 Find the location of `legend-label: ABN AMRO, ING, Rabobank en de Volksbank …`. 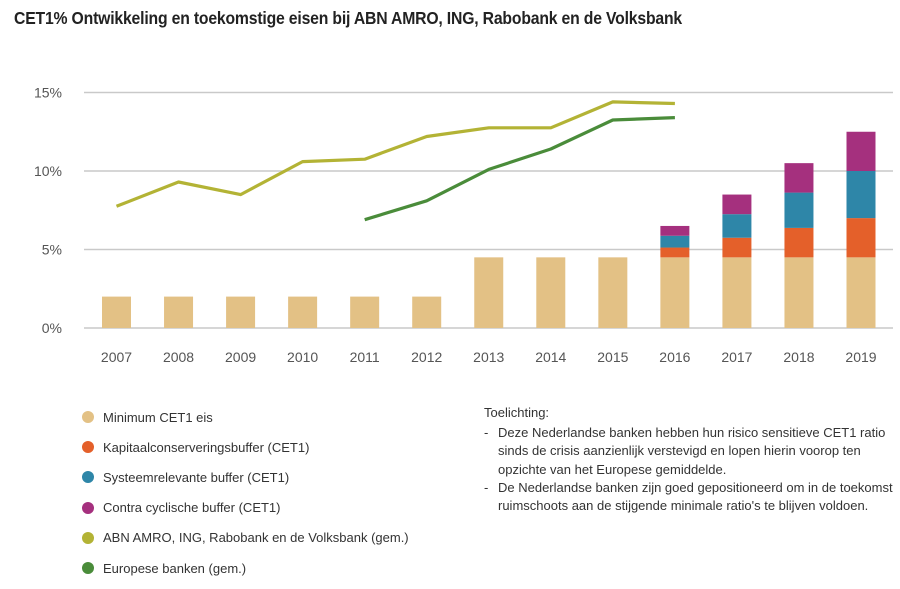

legend-label: ABN AMRO, ING, Rabobank en de Volksbank … is located at coordinates (256, 538).